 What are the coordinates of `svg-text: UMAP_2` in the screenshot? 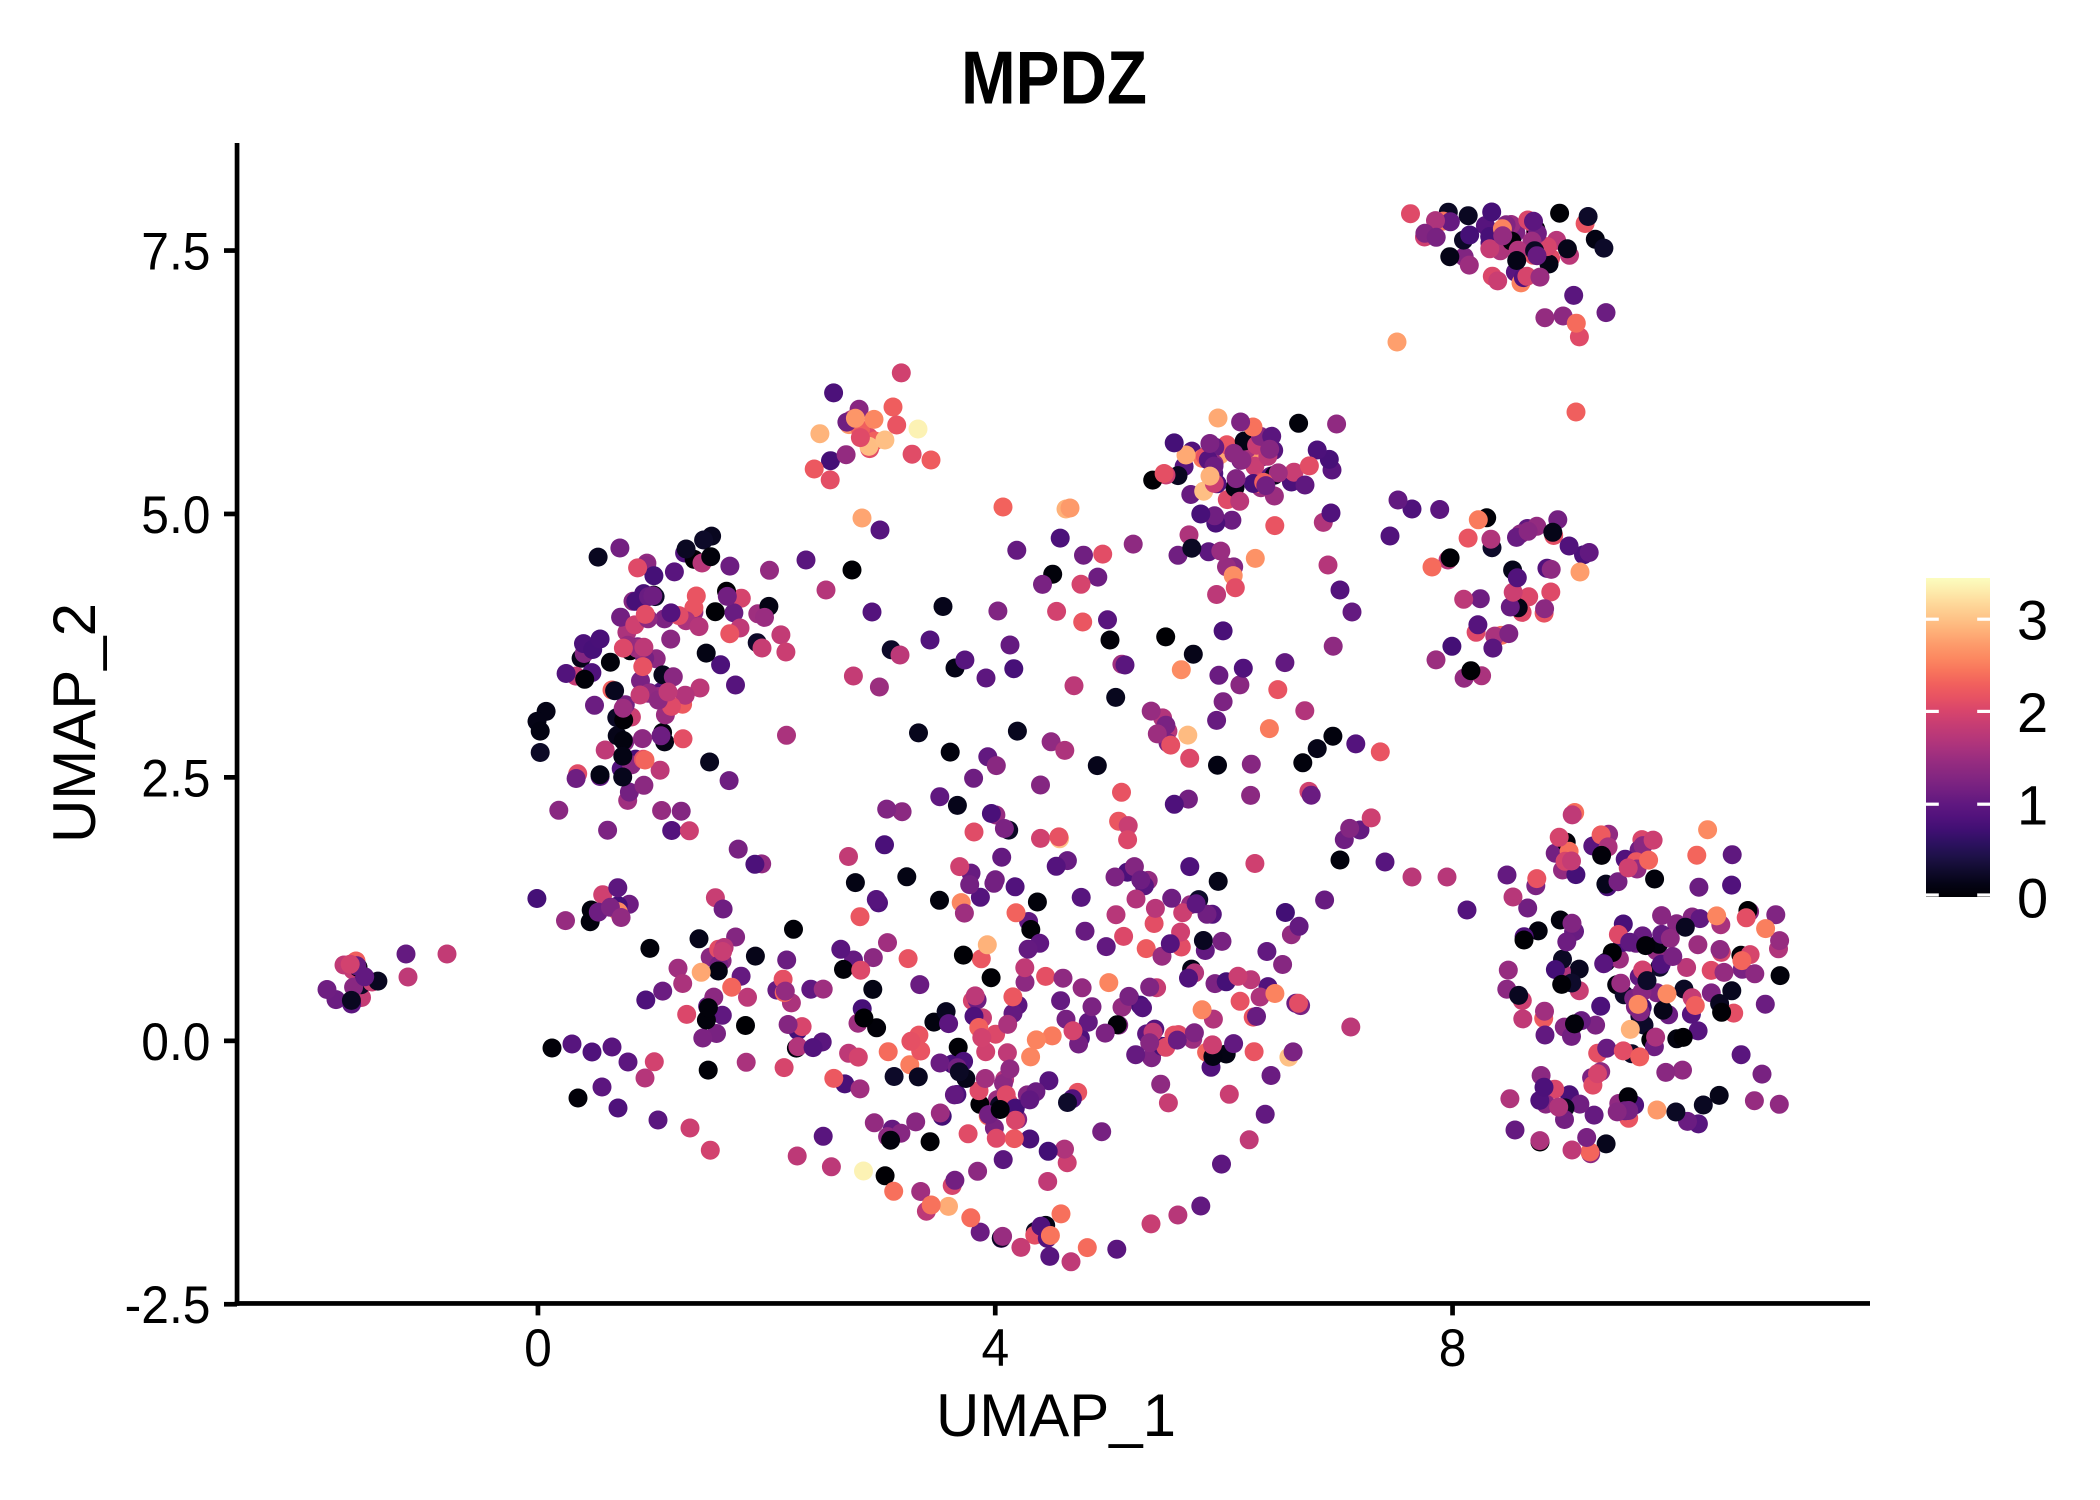 It's located at (74, 723).